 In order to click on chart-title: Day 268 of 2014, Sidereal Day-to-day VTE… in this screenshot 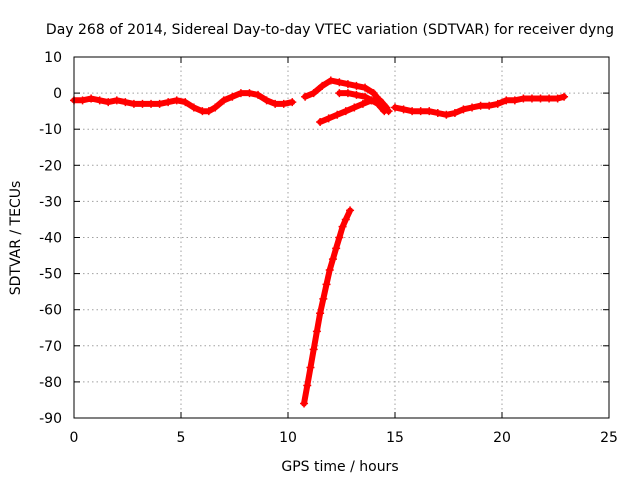, I will do `click(330, 30)`.